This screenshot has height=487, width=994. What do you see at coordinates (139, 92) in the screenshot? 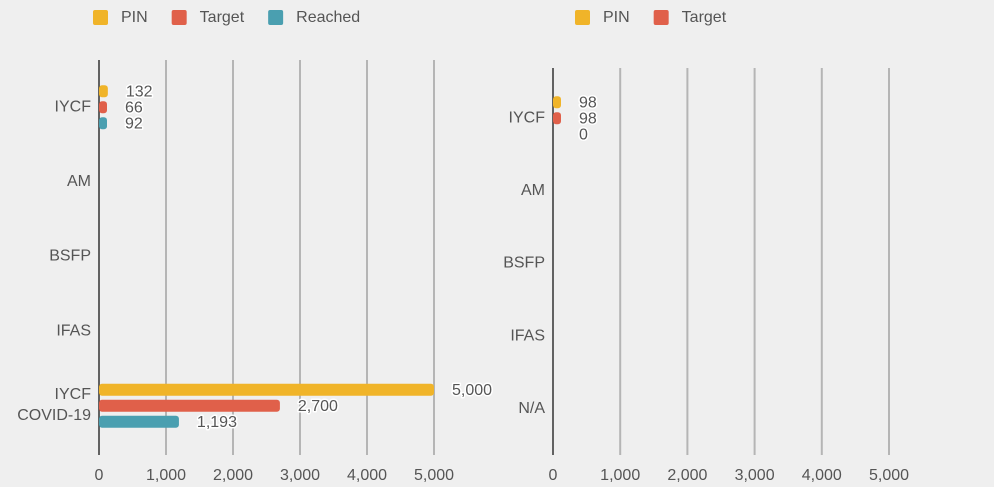
I see `value-label: 132` at bounding box center [139, 92].